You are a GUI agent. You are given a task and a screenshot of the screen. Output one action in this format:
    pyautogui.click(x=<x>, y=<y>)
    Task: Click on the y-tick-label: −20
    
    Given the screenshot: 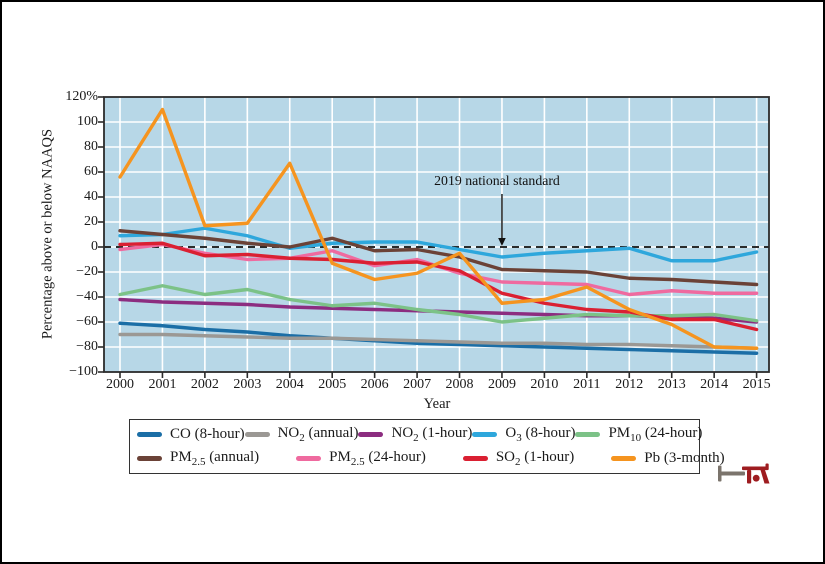 What is the action you would take?
    pyautogui.click(x=87, y=271)
    